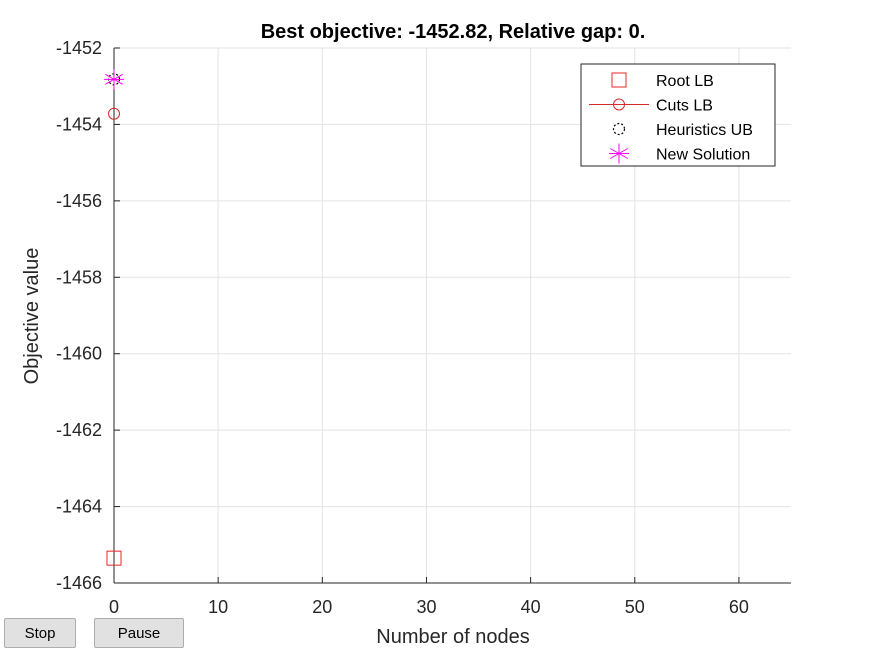  I want to click on y-tick-label: -1462, so click(79, 430).